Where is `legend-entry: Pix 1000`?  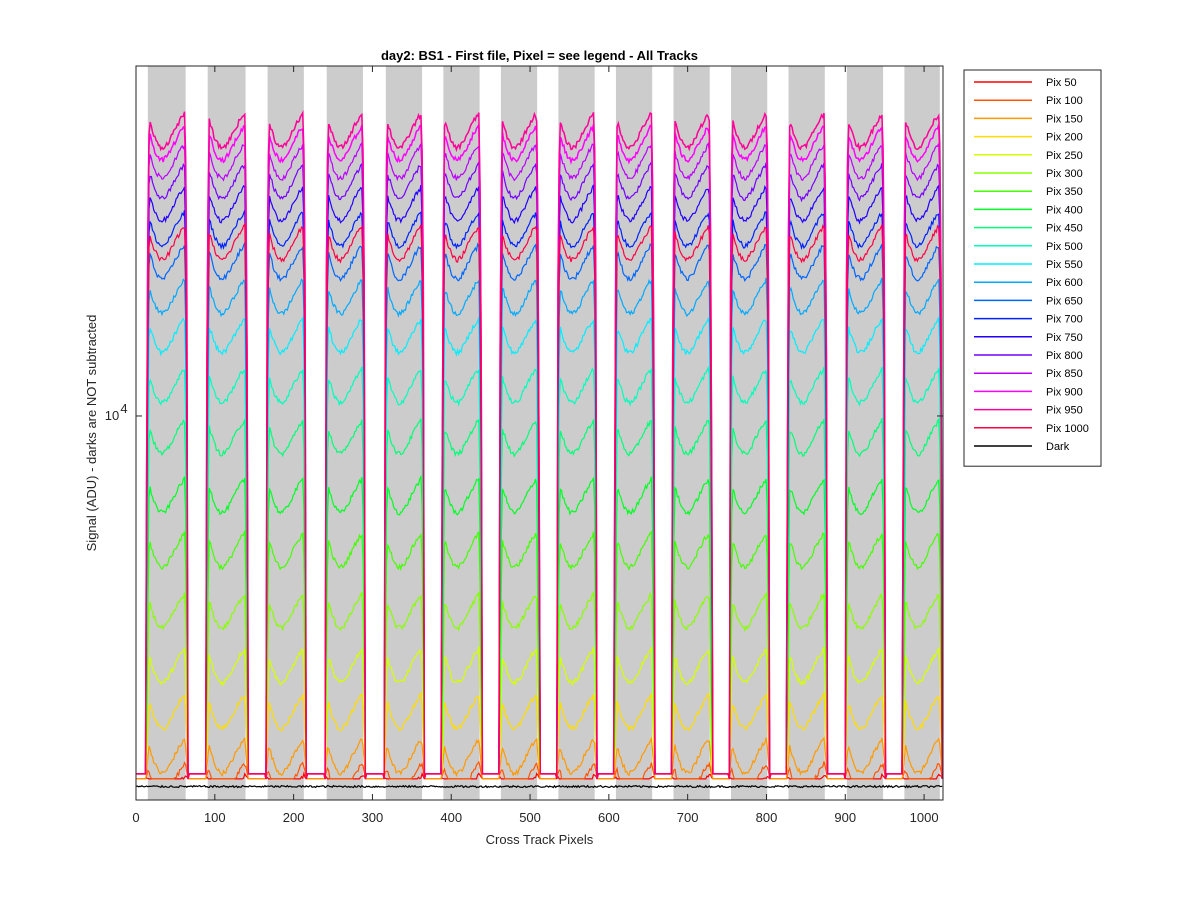 legend-entry: Pix 1000 is located at coordinates (1067, 429).